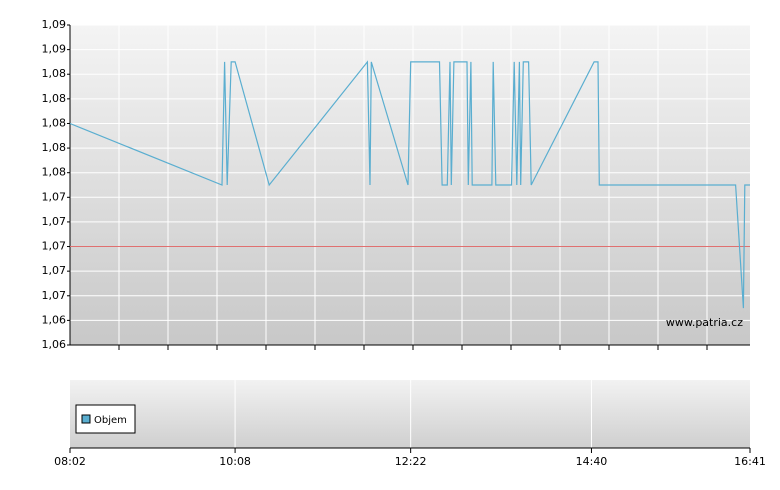 Image resolution: width=780 pixels, height=490 pixels. What do you see at coordinates (70, 461) in the screenshot?
I see `x-tick-label: 08:02` at bounding box center [70, 461].